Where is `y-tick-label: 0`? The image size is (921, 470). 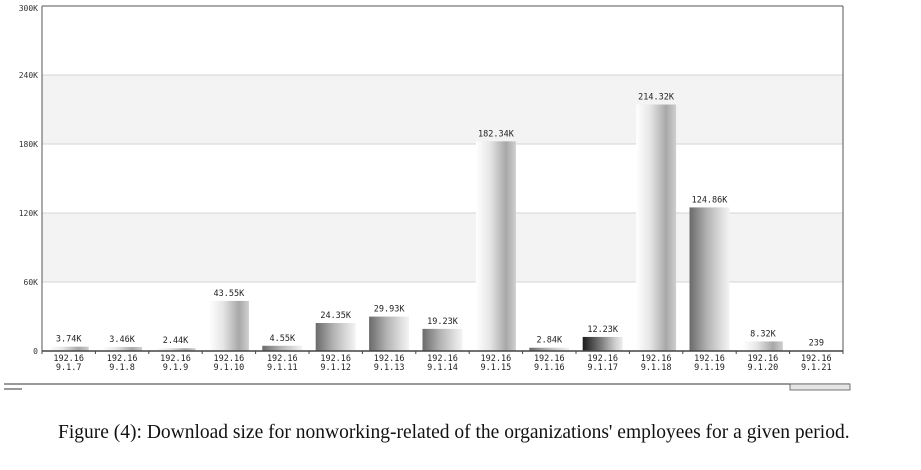 y-tick-label: 0 is located at coordinates (35, 351).